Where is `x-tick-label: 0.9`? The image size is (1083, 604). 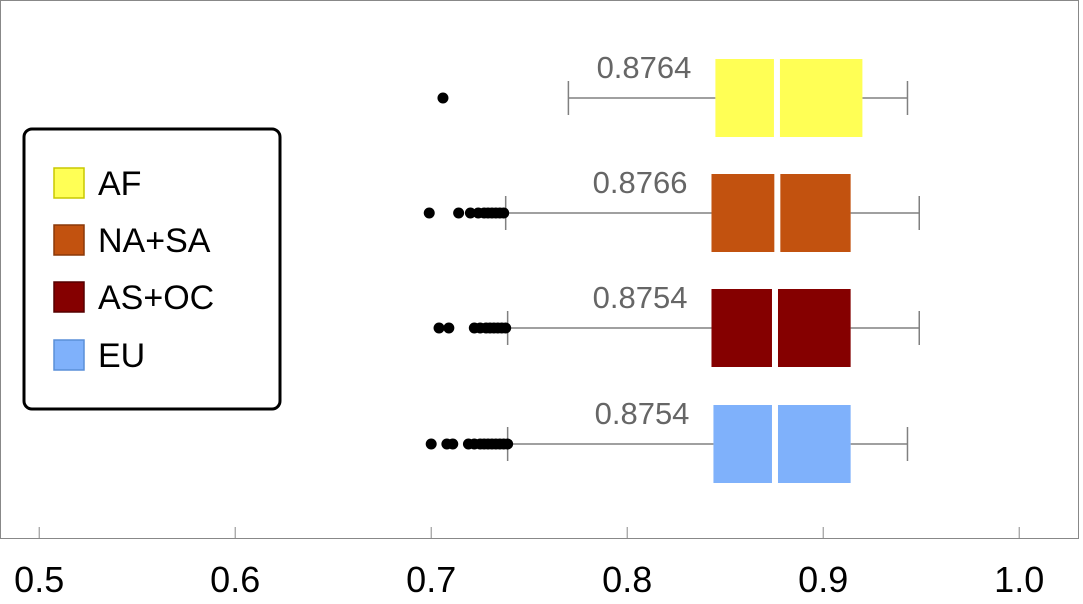
x-tick-label: 0.9 is located at coordinates (823, 579).